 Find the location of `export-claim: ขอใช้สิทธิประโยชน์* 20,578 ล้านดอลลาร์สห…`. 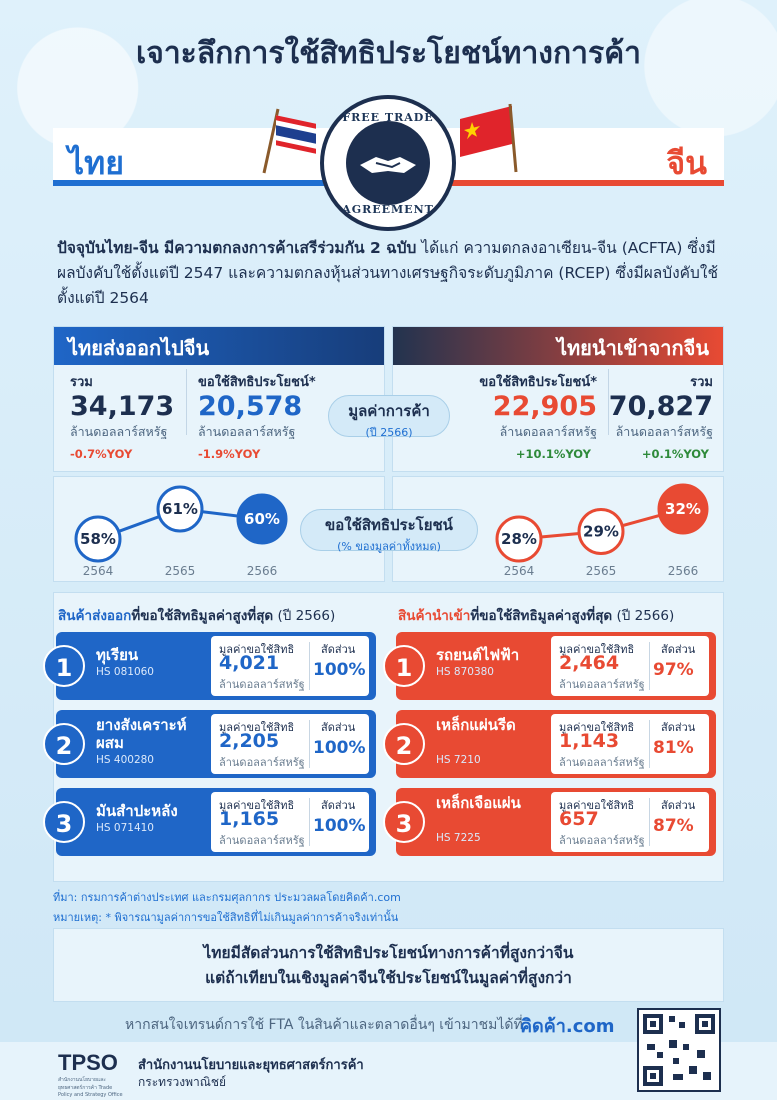

export-claim: ขอใช้สิทธิประโยชน์* 20,578 ล้านดอลลาร์สห… is located at coordinates (257, 407).